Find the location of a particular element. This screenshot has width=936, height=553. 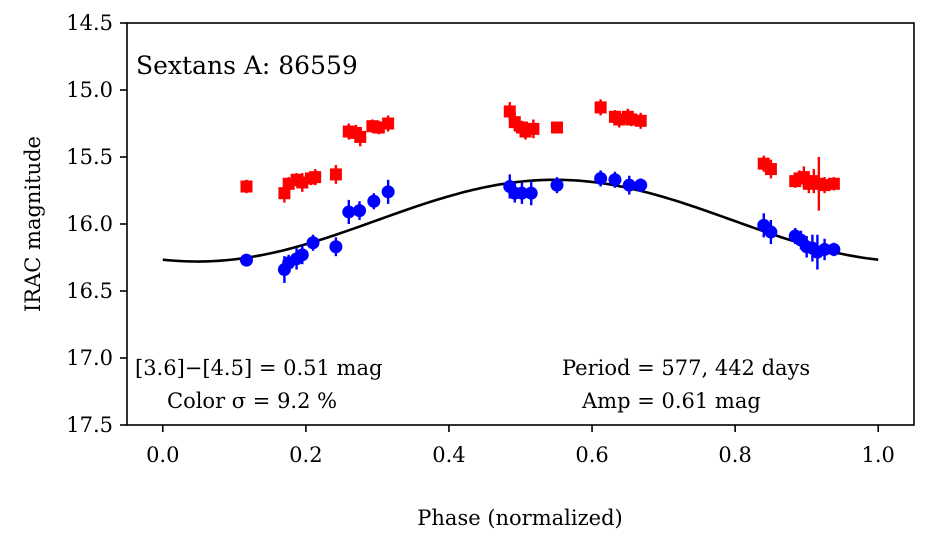

y-tick-label: 17.5 is located at coordinates (89, 425).